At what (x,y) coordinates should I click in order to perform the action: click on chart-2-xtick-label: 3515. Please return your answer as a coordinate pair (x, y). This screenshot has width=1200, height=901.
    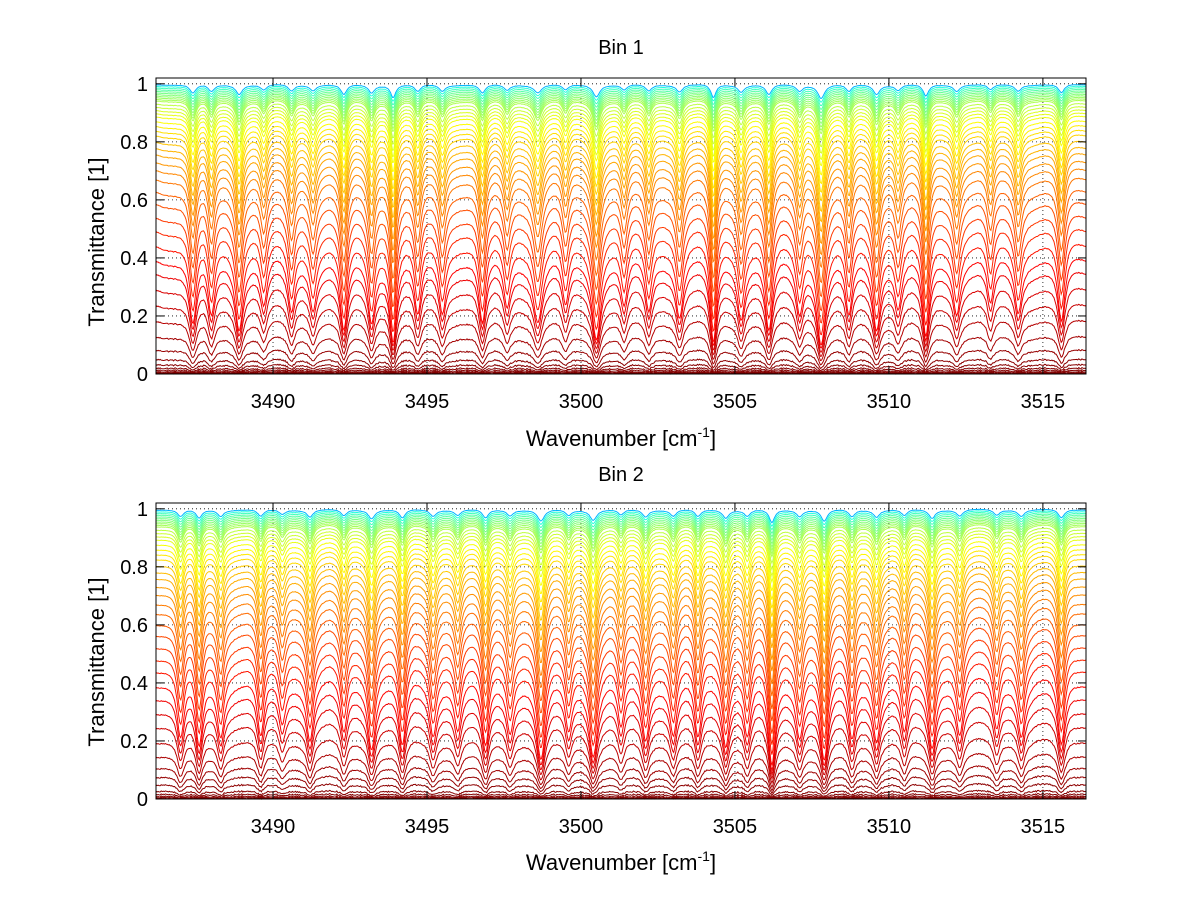
    Looking at the image, I should click on (1043, 827).